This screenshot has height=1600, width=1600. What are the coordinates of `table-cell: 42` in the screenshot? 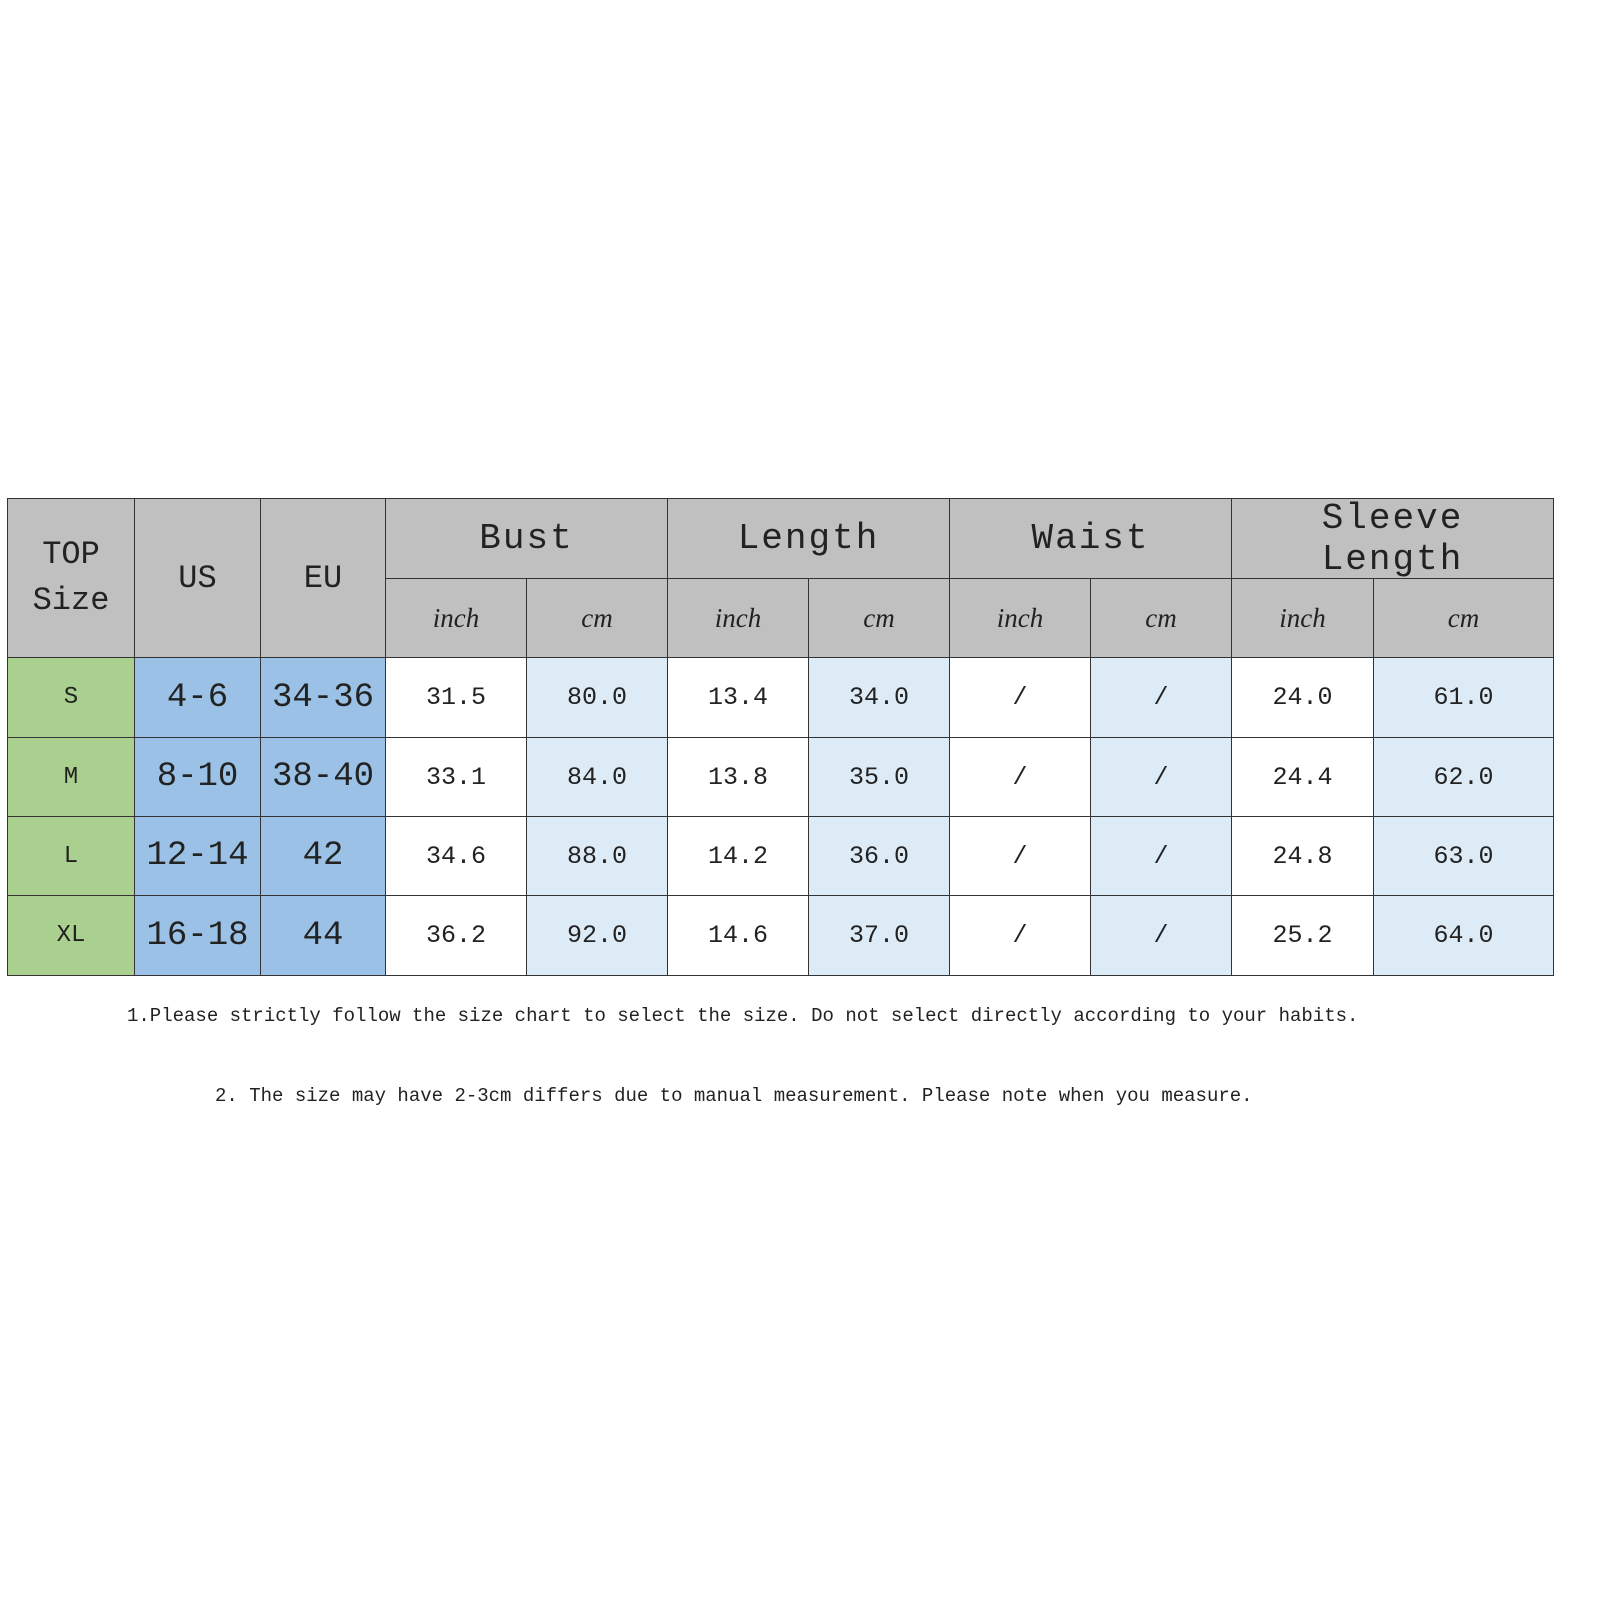 It's located at (323, 856).